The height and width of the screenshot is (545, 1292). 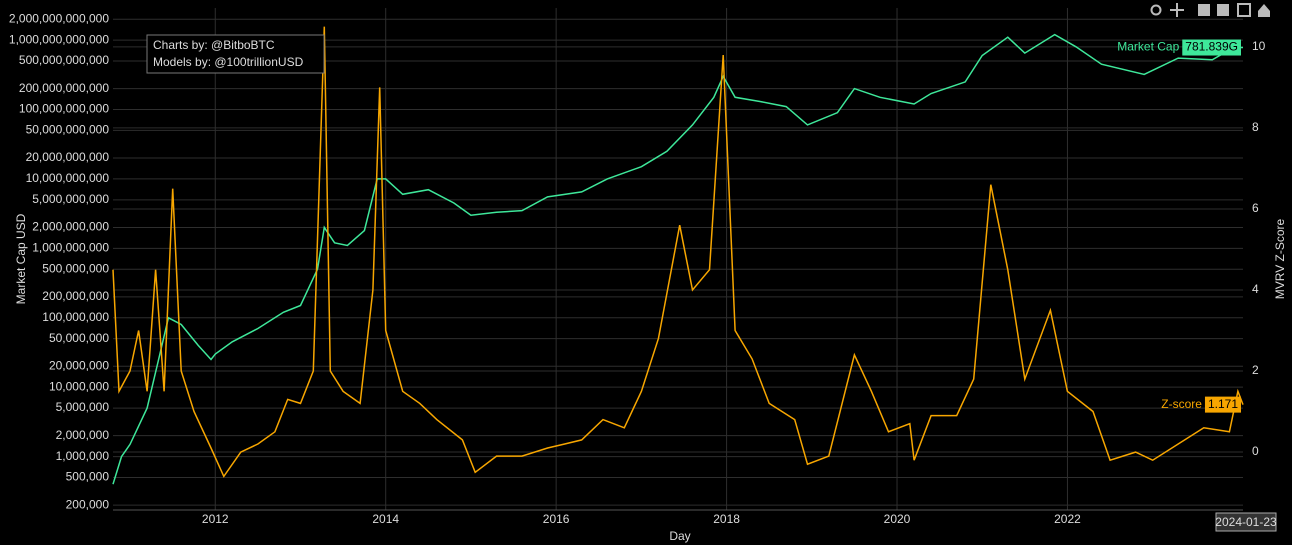 I want to click on y-tick-label: 500,000,000, so click(x=75, y=268).